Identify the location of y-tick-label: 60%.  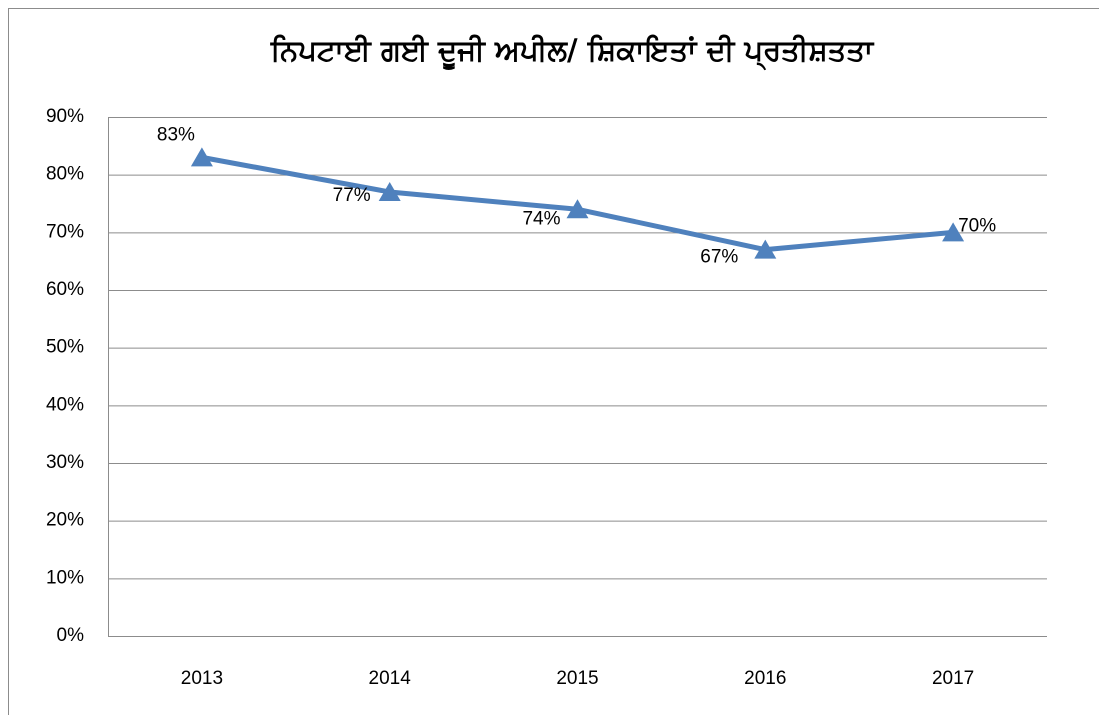
(65, 289).